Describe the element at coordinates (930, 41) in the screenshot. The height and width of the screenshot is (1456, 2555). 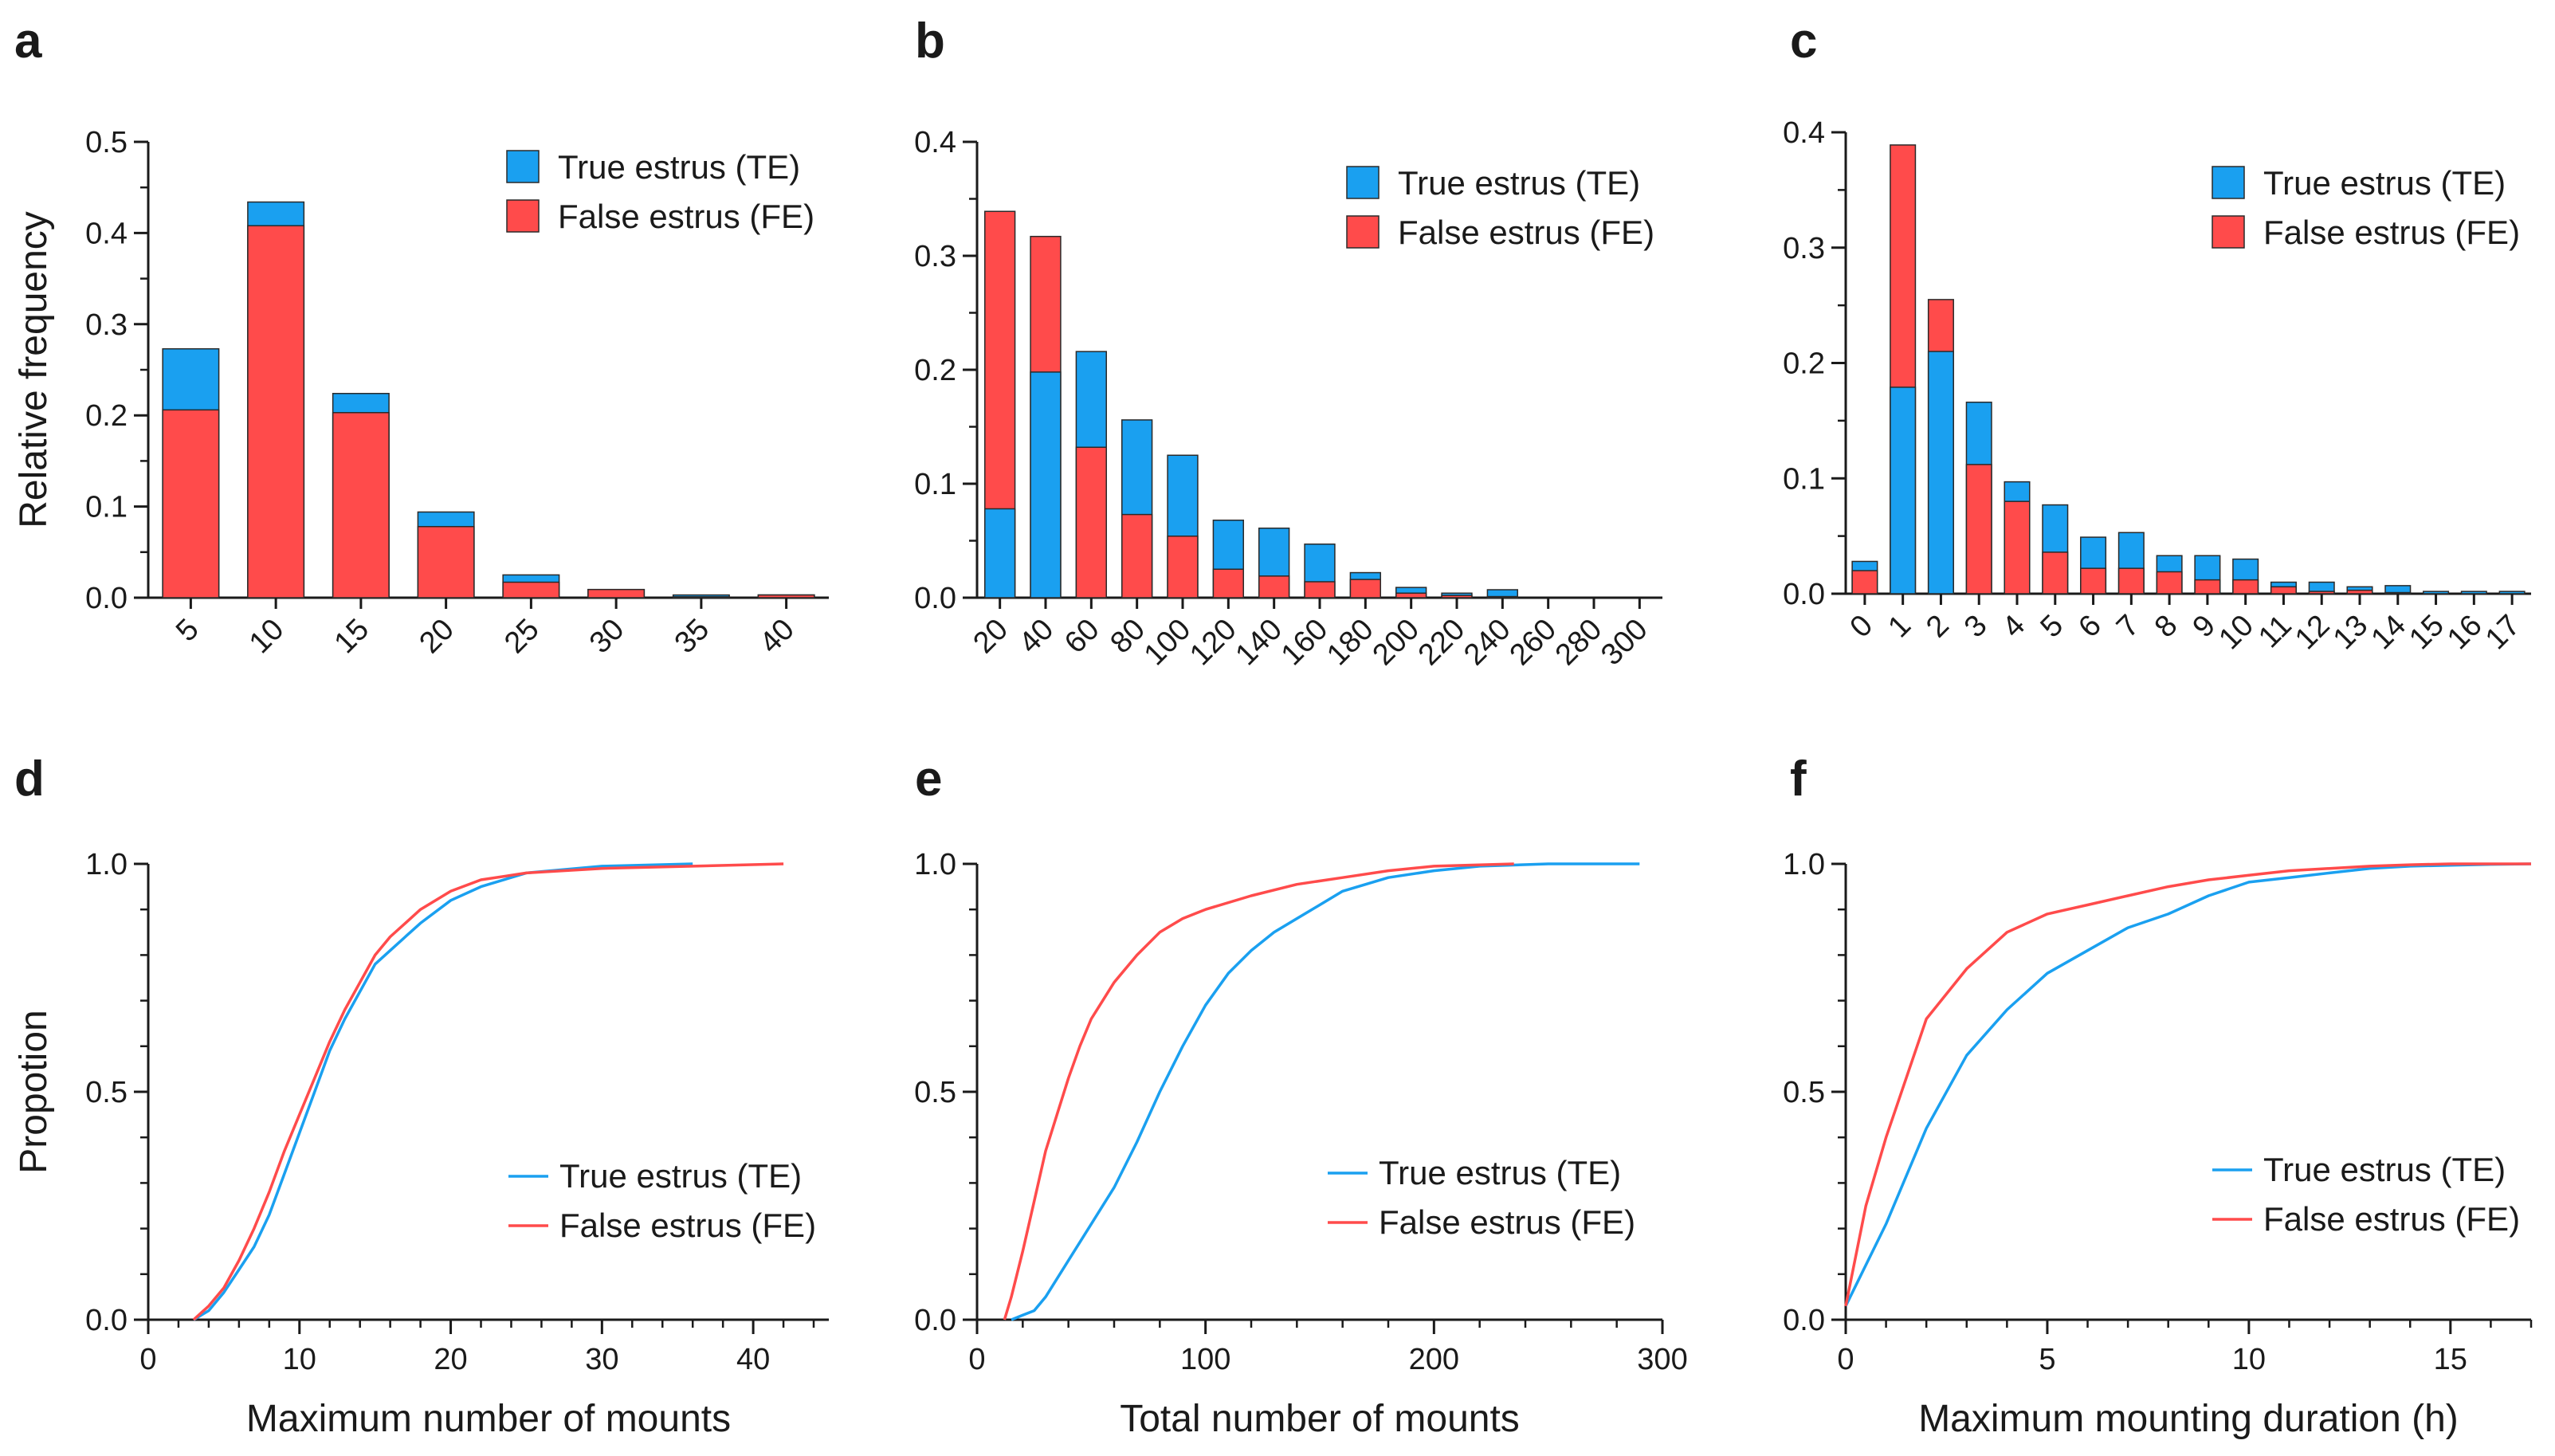
I see `panel-letter: b` at that location.